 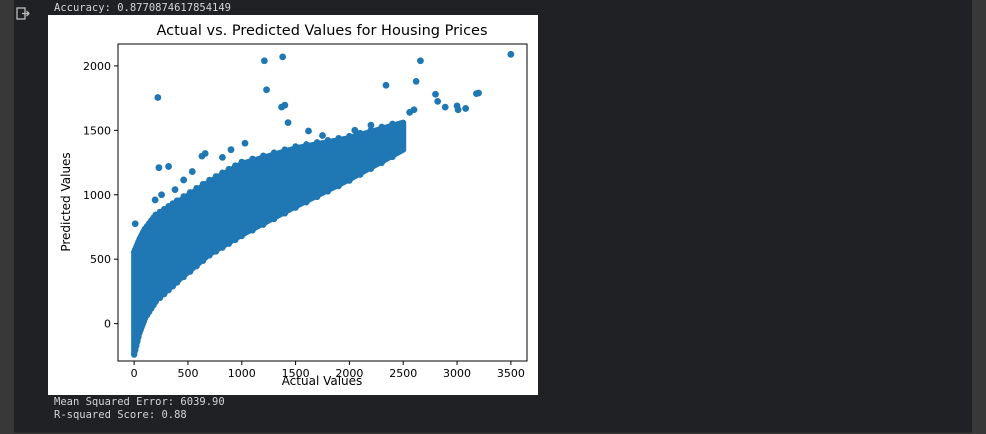 I want to click on y-tick-label: 0, so click(x=107, y=324).